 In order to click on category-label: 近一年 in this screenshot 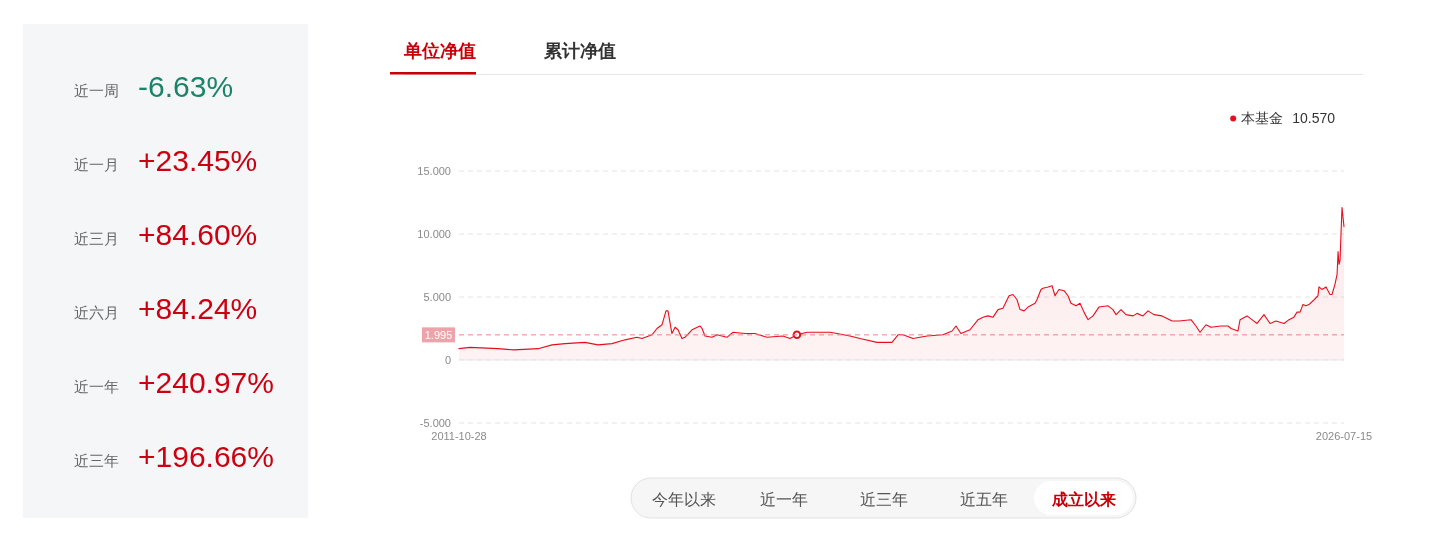, I will do `click(96, 386)`.